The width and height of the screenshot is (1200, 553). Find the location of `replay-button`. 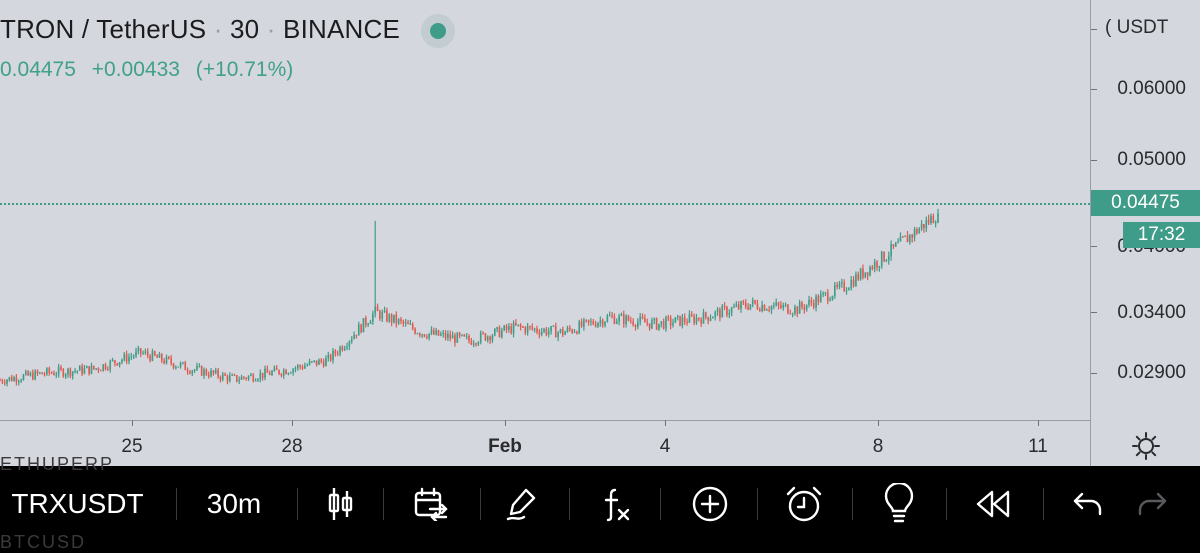

replay-button is located at coordinates (993, 504).